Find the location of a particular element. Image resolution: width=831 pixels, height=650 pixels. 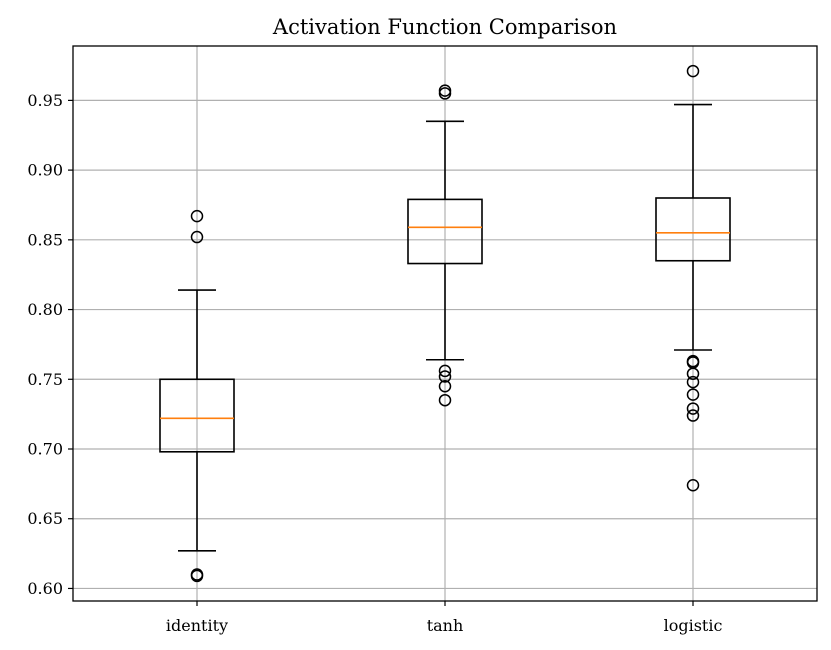

x-tick-label: logistic is located at coordinates (693, 625).